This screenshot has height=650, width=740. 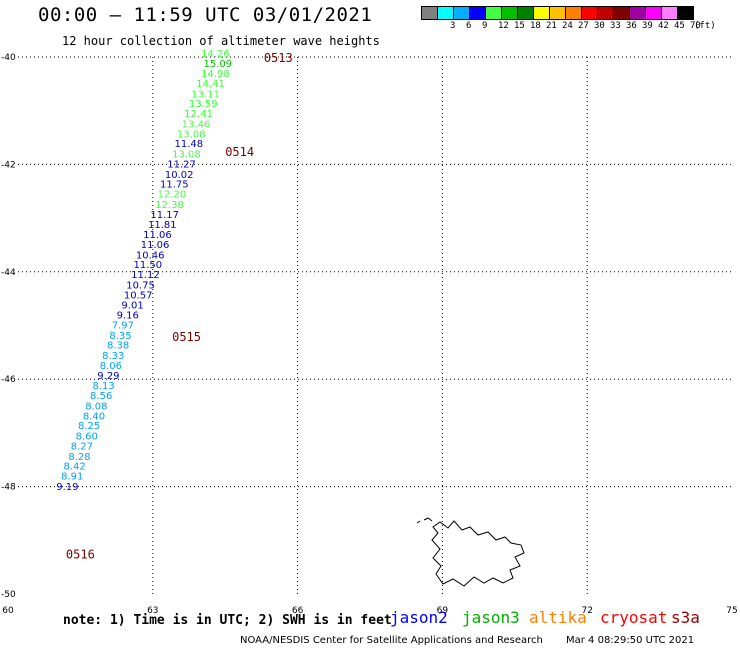 I want to click on wave-height-point: 8.28, so click(x=79, y=457).